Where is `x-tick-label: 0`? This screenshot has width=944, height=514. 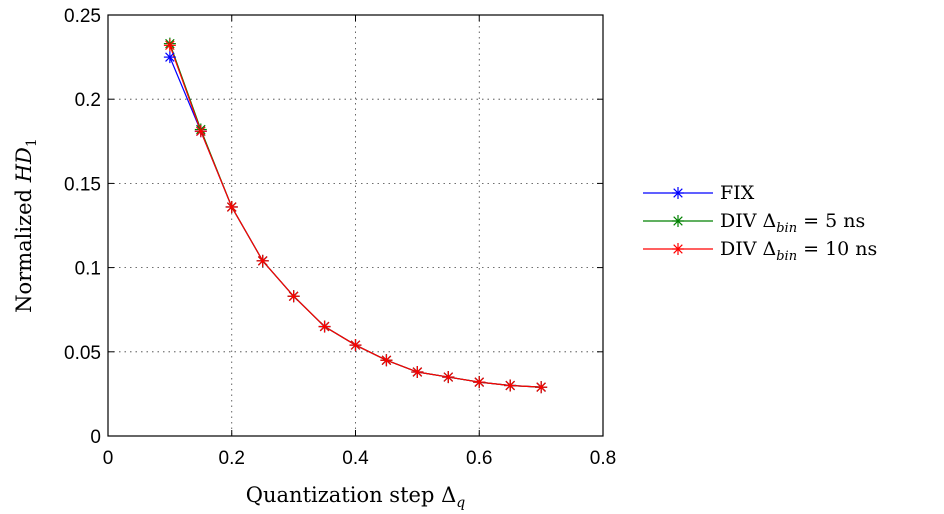 x-tick-label: 0 is located at coordinates (108, 458).